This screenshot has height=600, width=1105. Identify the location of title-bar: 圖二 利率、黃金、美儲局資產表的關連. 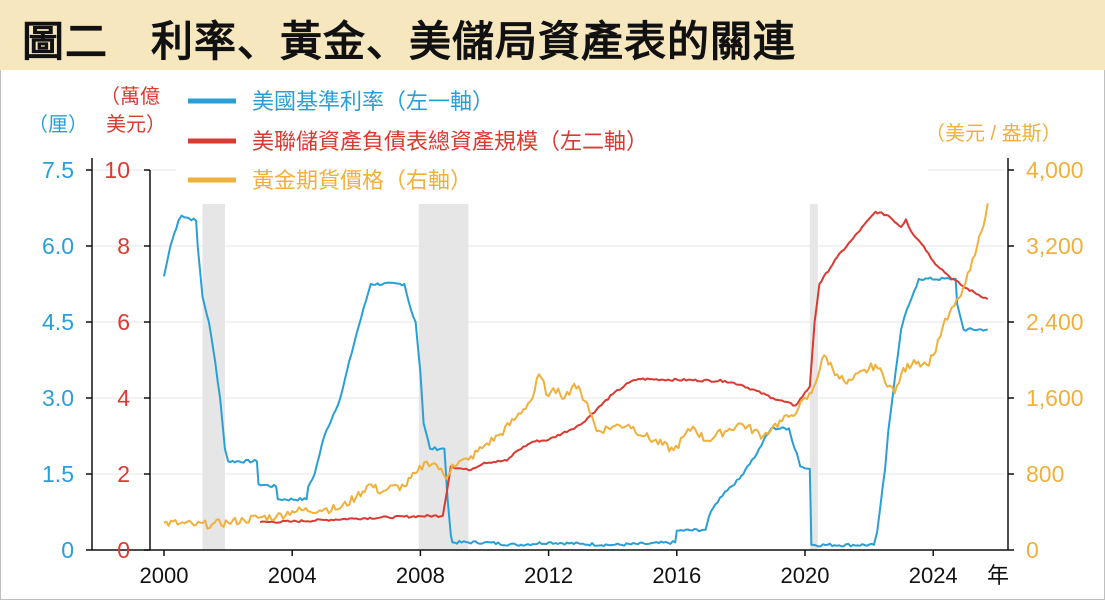
(552, 35).